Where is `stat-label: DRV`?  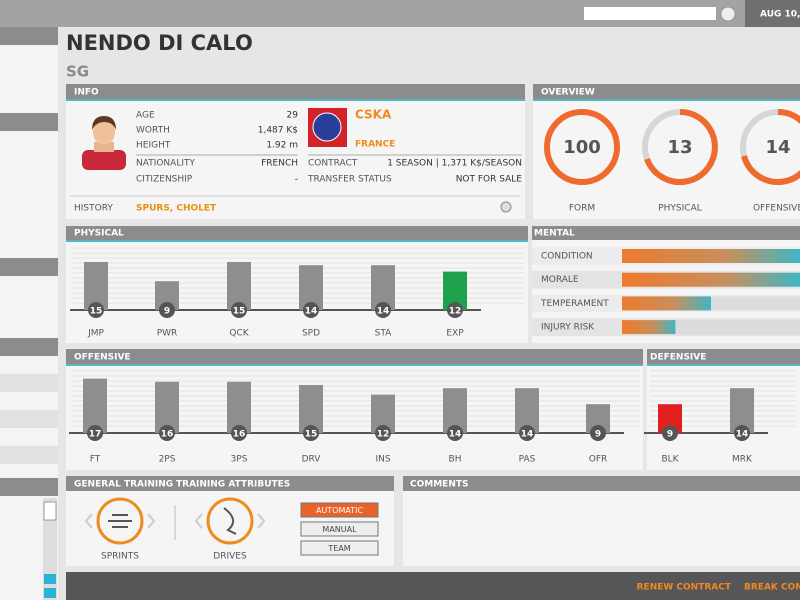 stat-label: DRV is located at coordinates (312, 460).